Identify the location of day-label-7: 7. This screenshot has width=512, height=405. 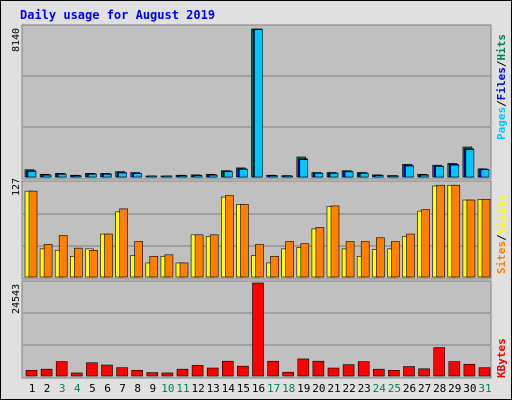
(122, 388).